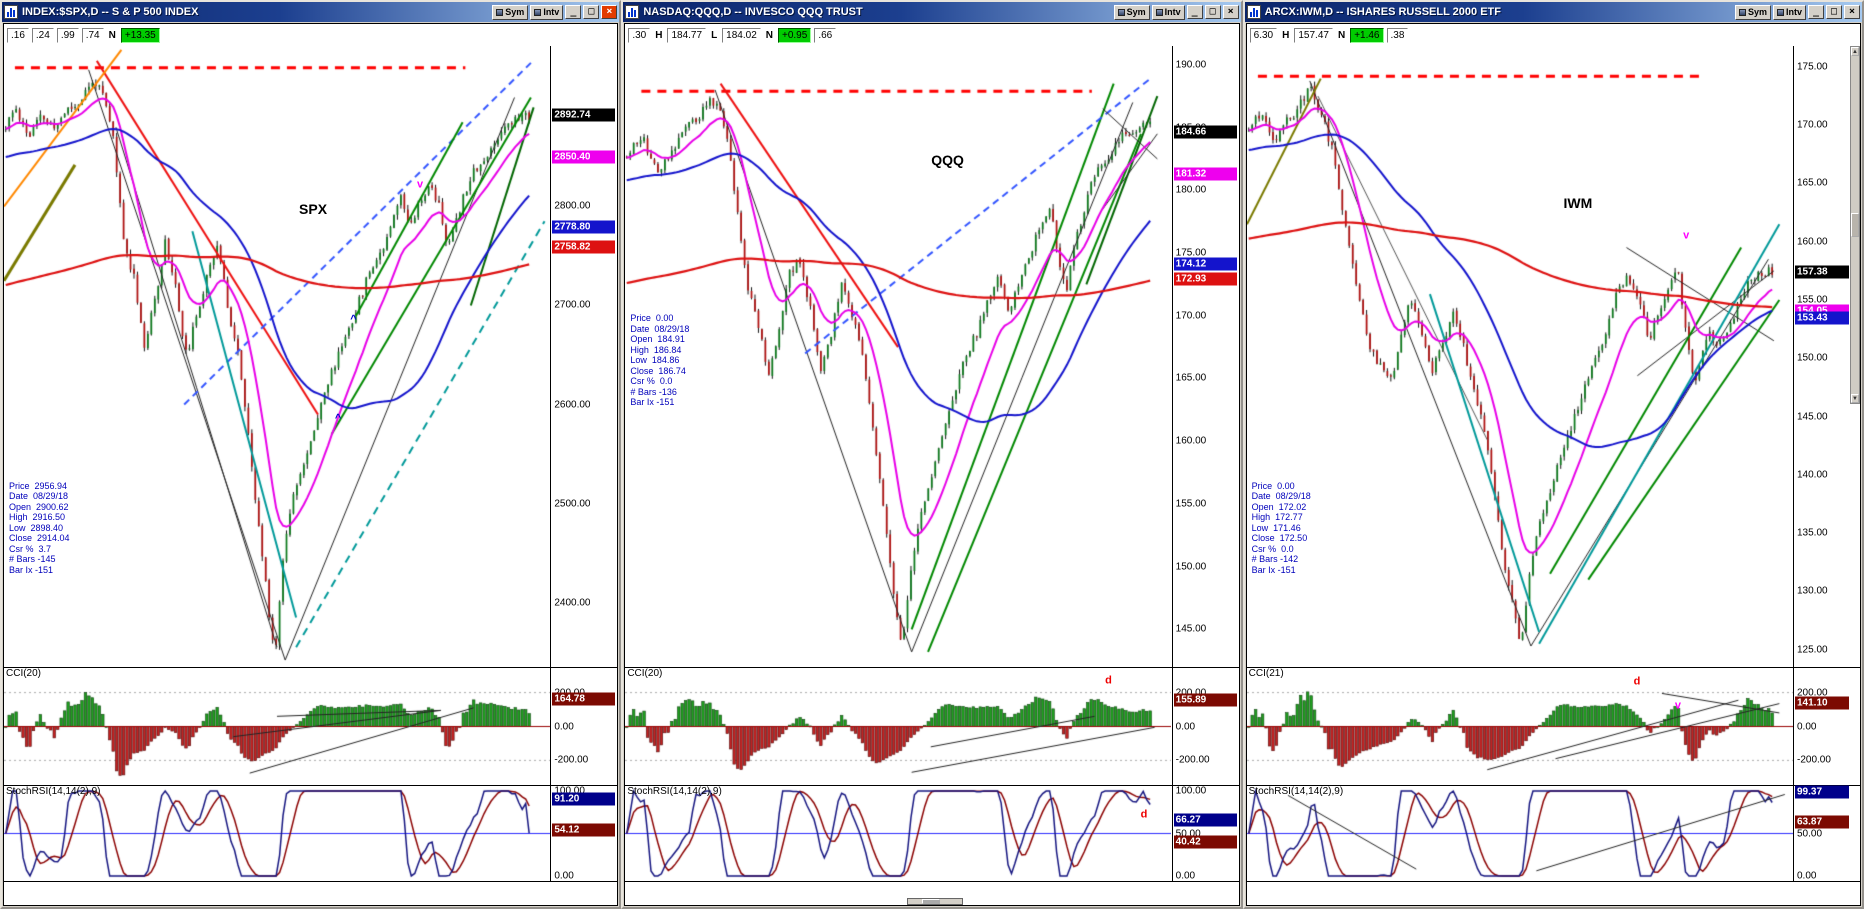  Describe the element at coordinates (1191, 190) in the screenshot. I see `axis-tick-label: 180.00` at that location.